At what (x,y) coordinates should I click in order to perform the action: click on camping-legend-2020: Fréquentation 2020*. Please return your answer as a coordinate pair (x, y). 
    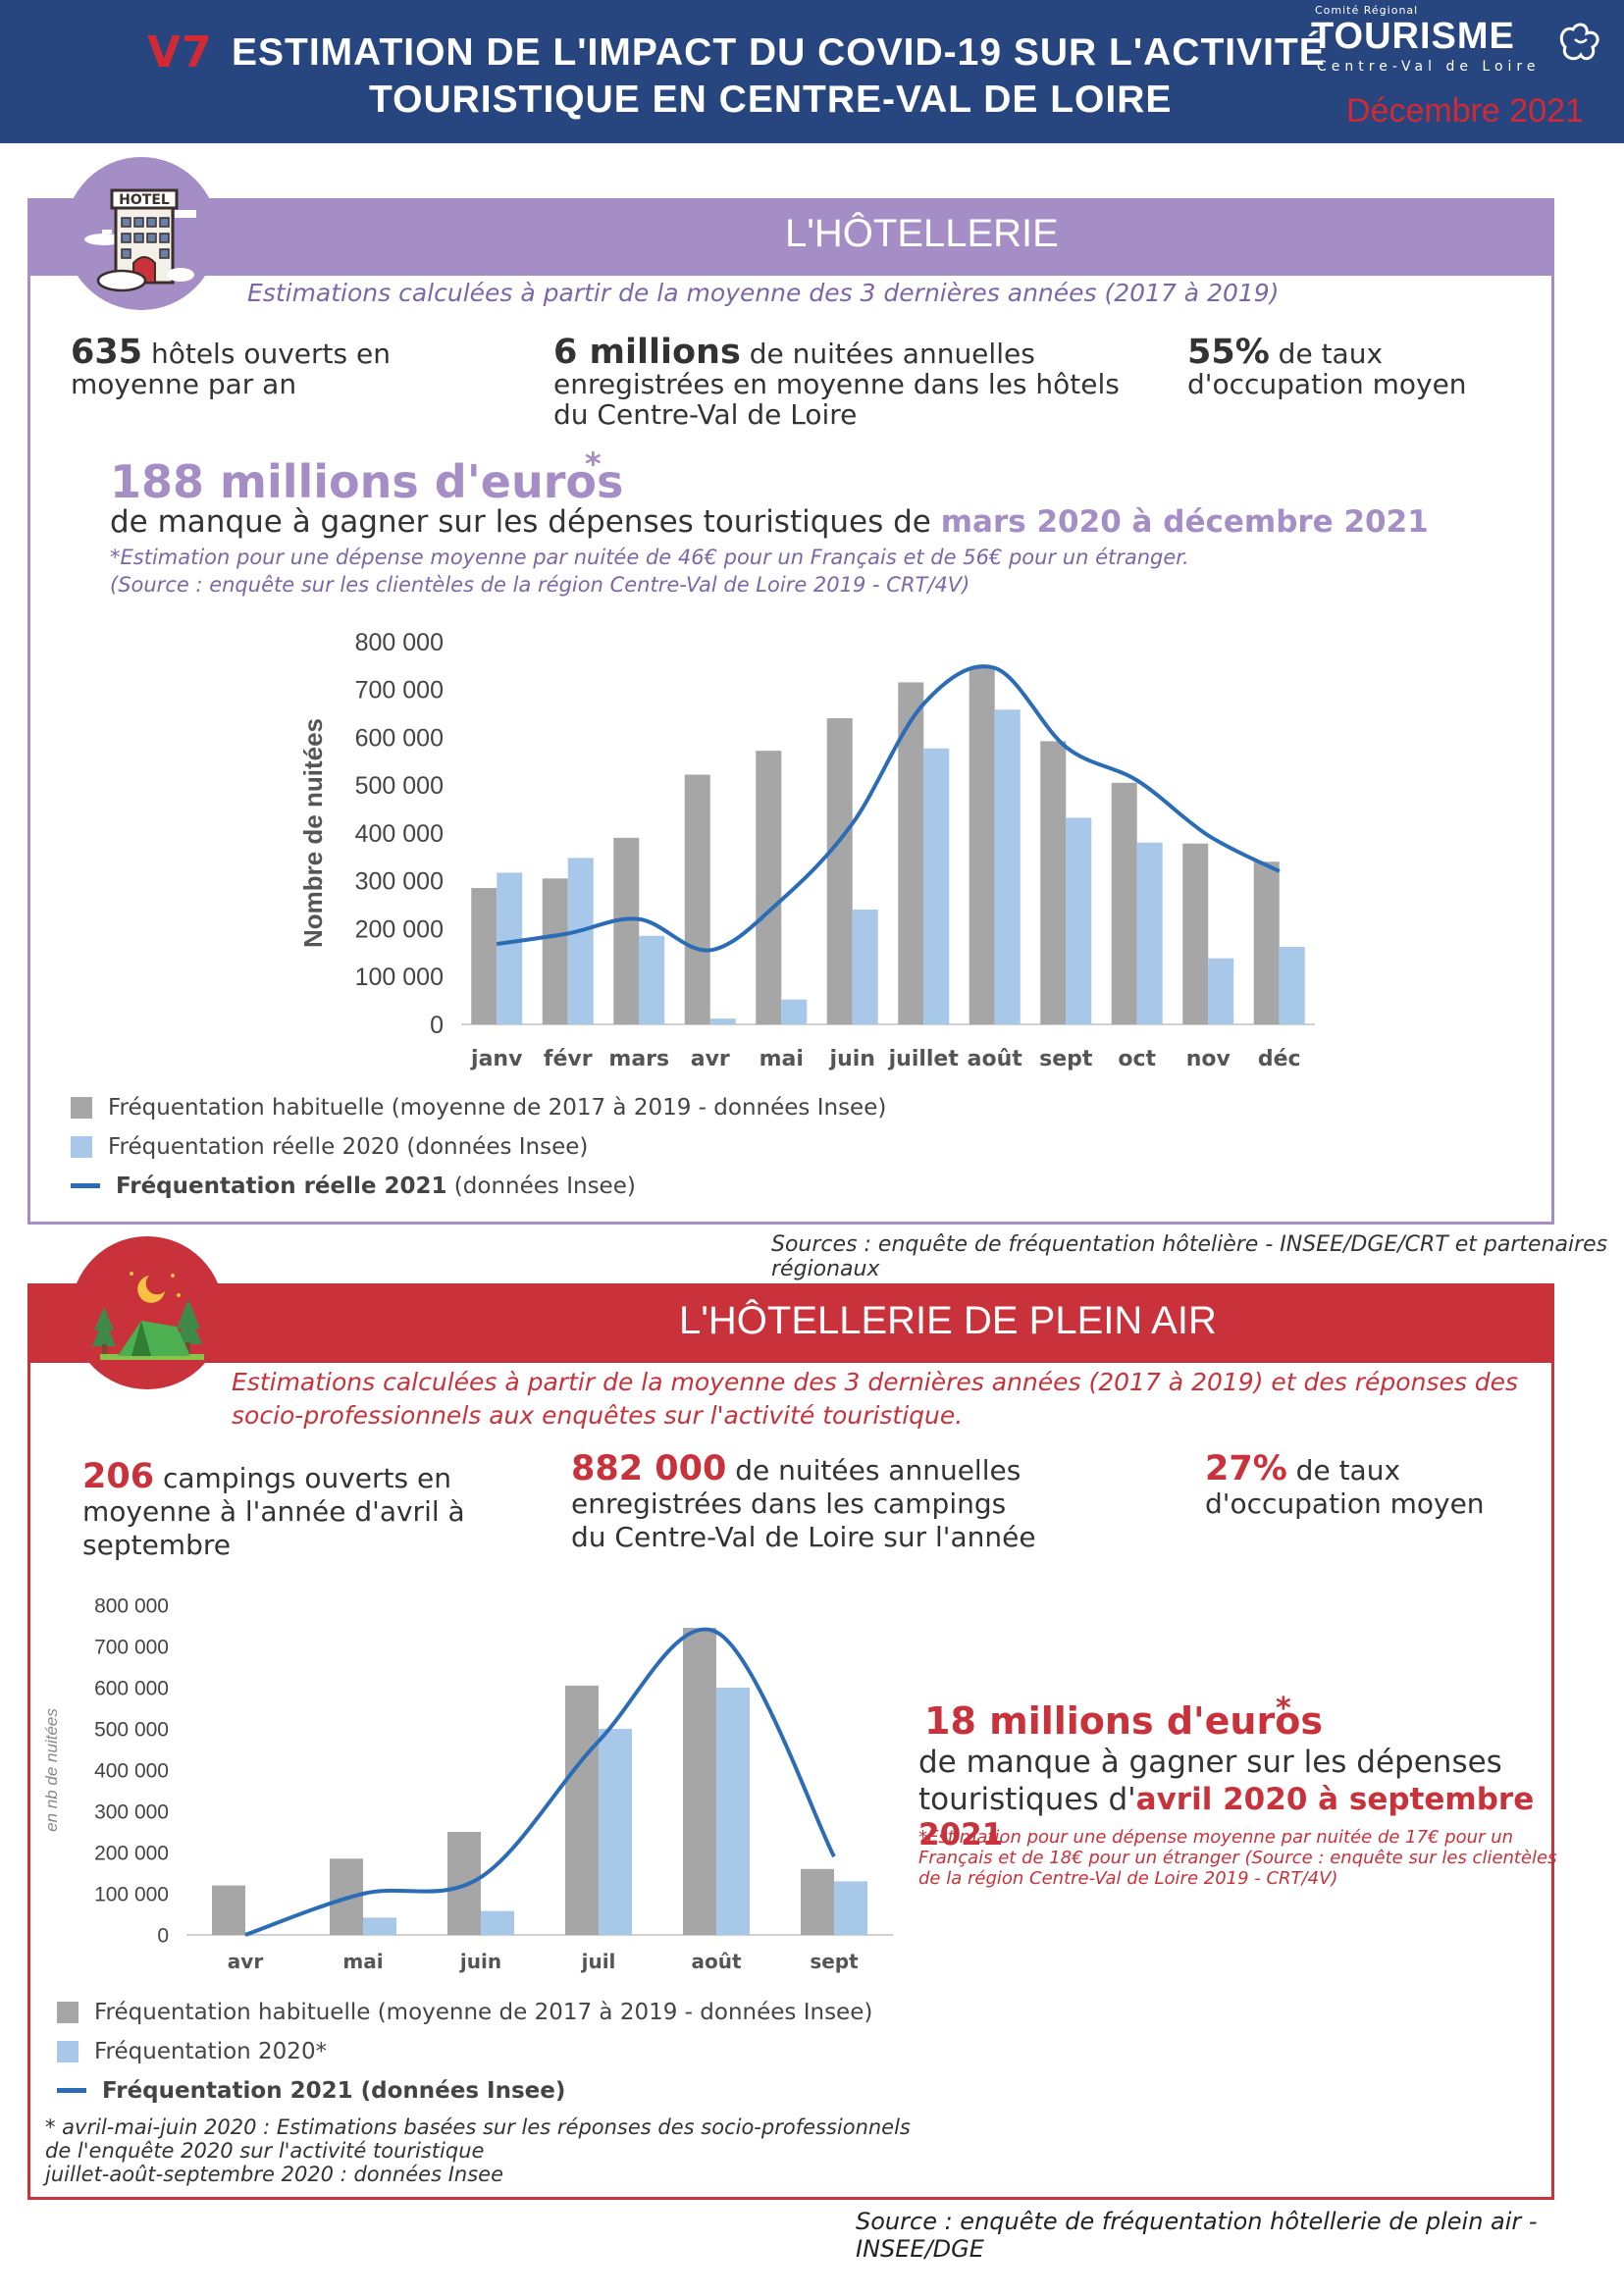
    Looking at the image, I should click on (192, 2051).